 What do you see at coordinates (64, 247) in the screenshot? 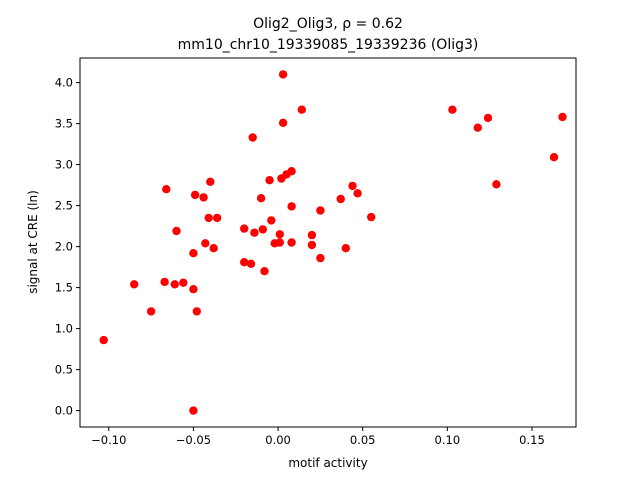
I see `y-tick-label: 2.0` at bounding box center [64, 247].